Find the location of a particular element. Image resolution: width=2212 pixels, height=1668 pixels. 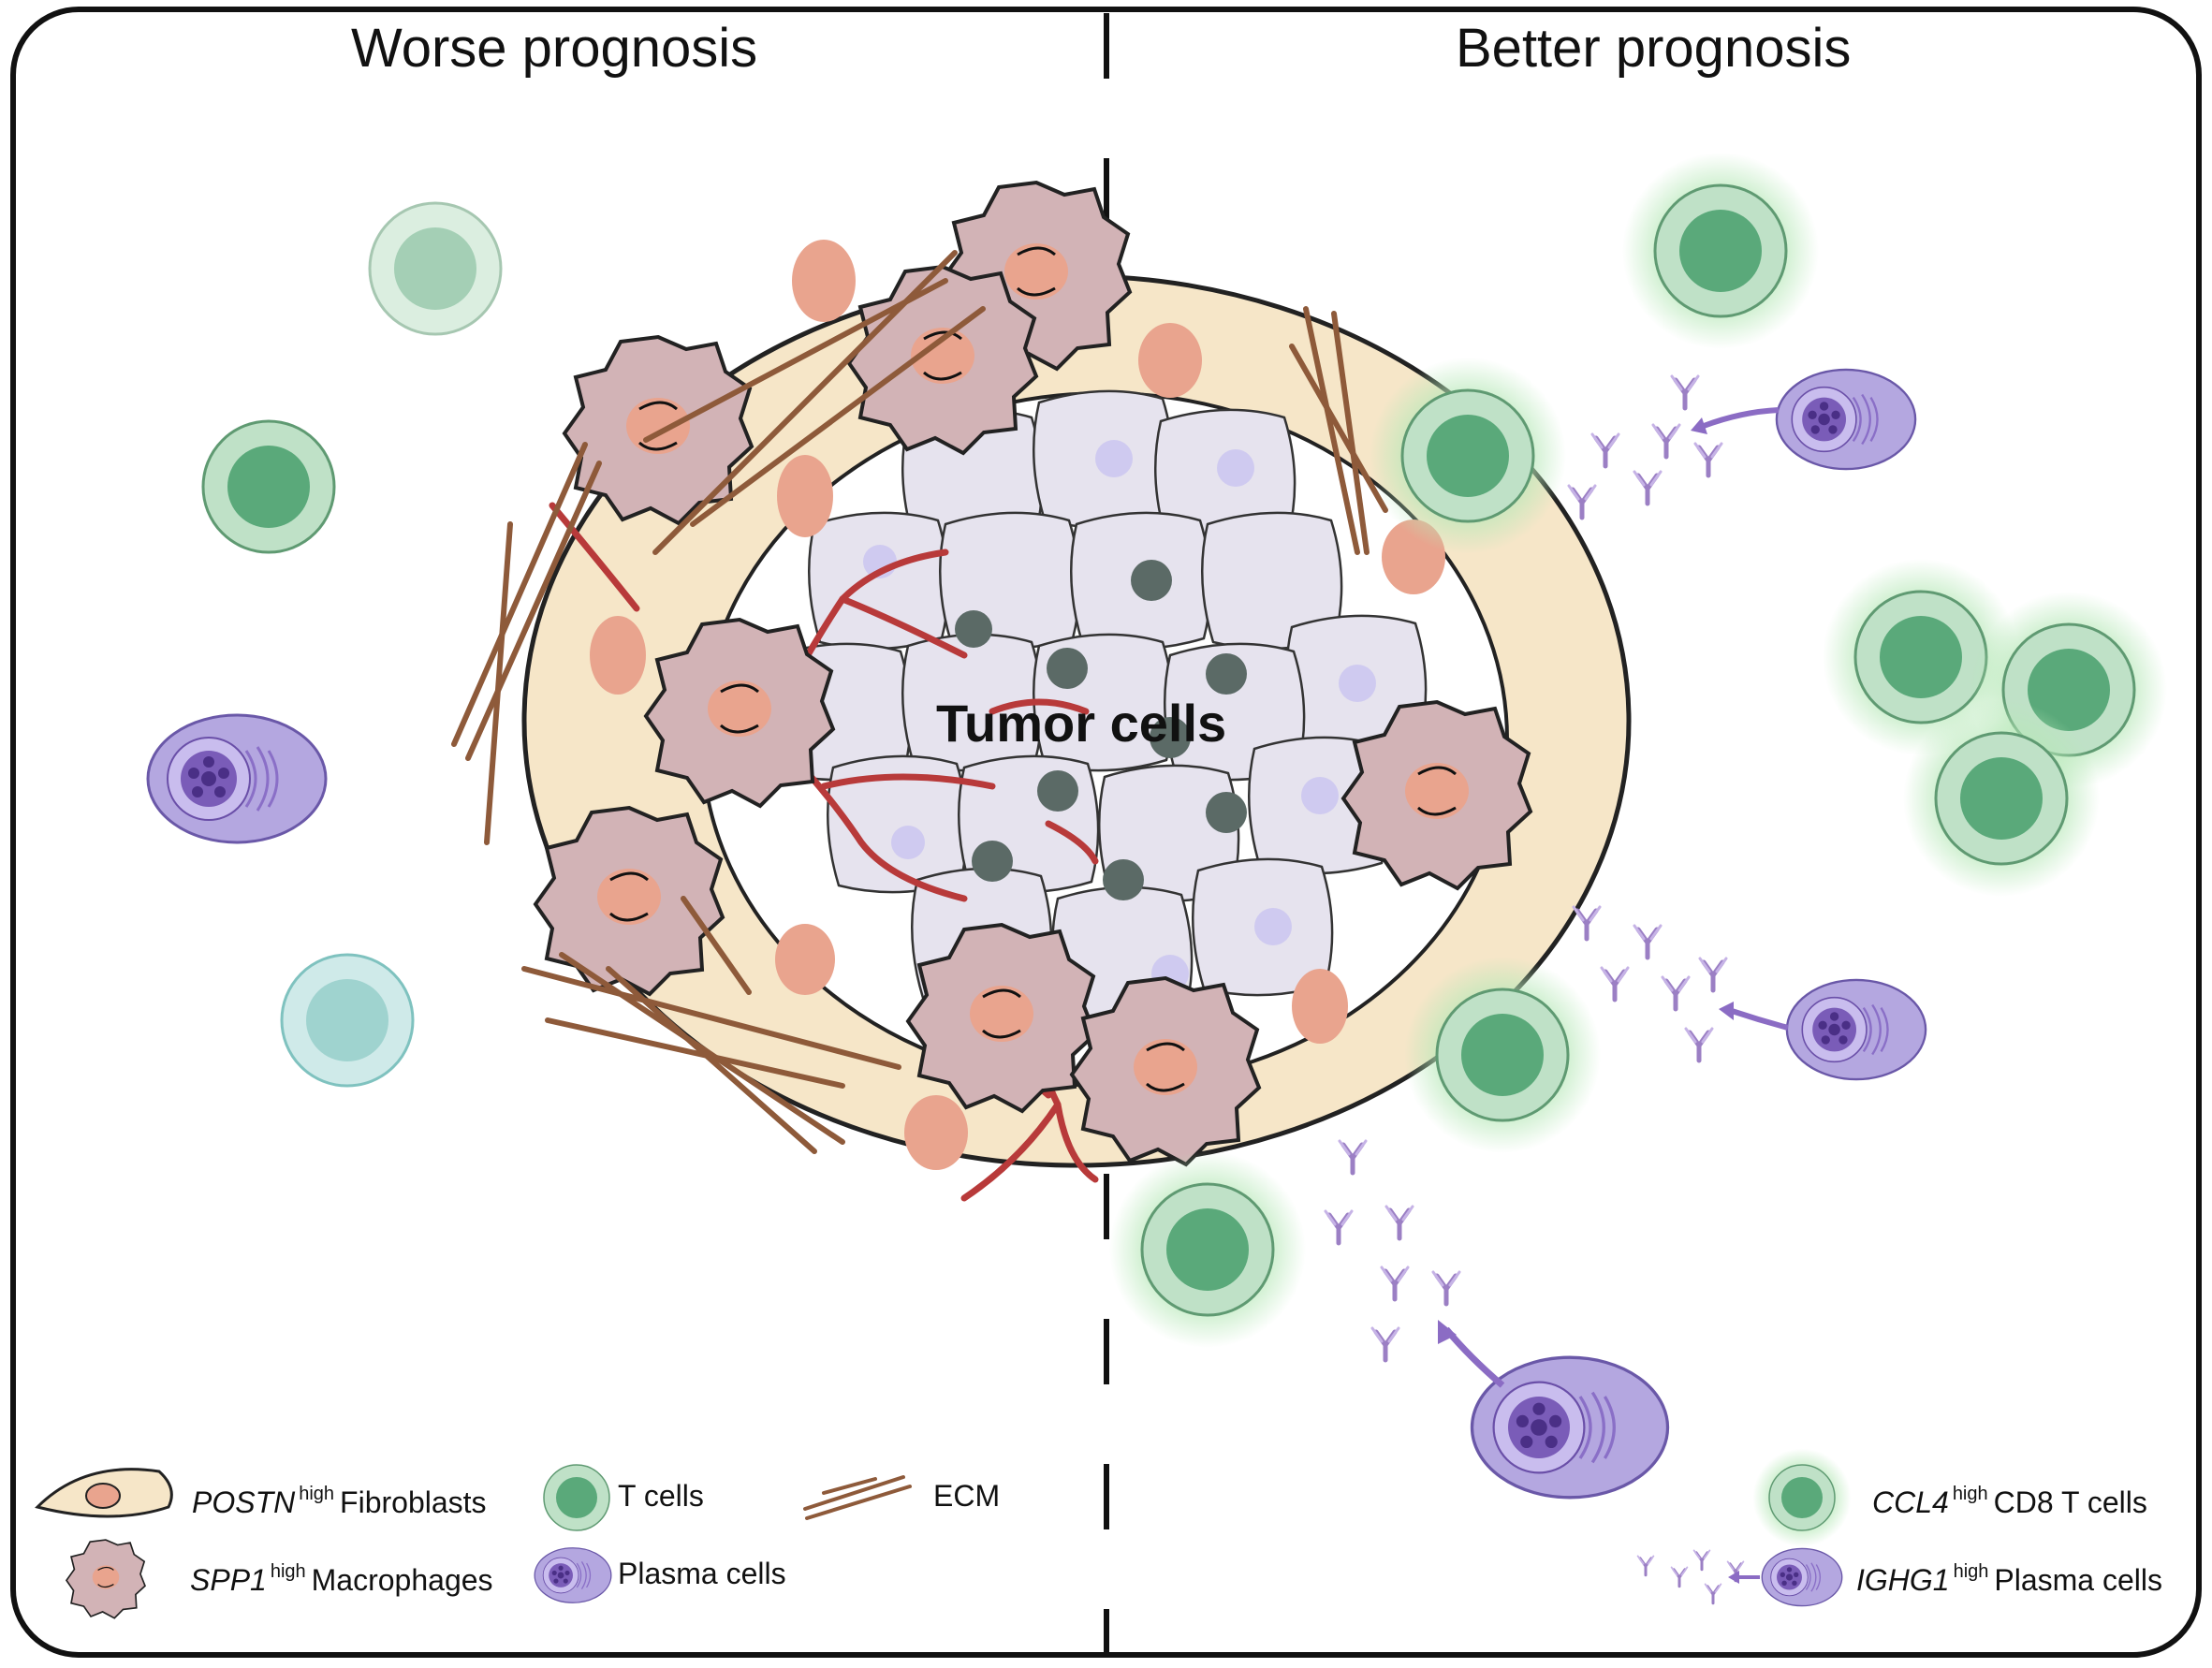

legend-t-cells: T cells is located at coordinates (661, 1496).